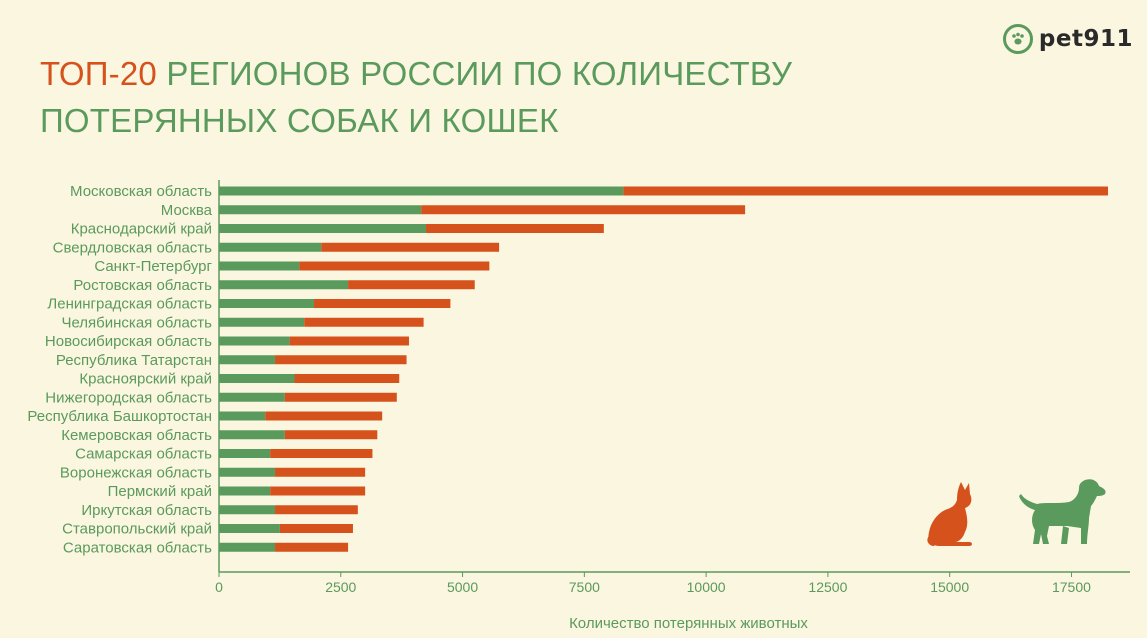 The image size is (1147, 638). What do you see at coordinates (153, 266) in the screenshot?
I see `category-label: Санкт-Петербург` at bounding box center [153, 266].